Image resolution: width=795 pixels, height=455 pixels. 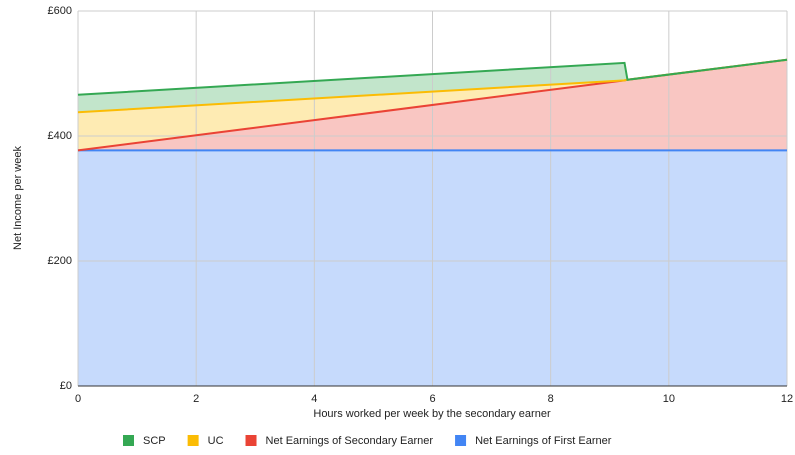 I want to click on y-tick-label: £200, so click(x=60, y=261).